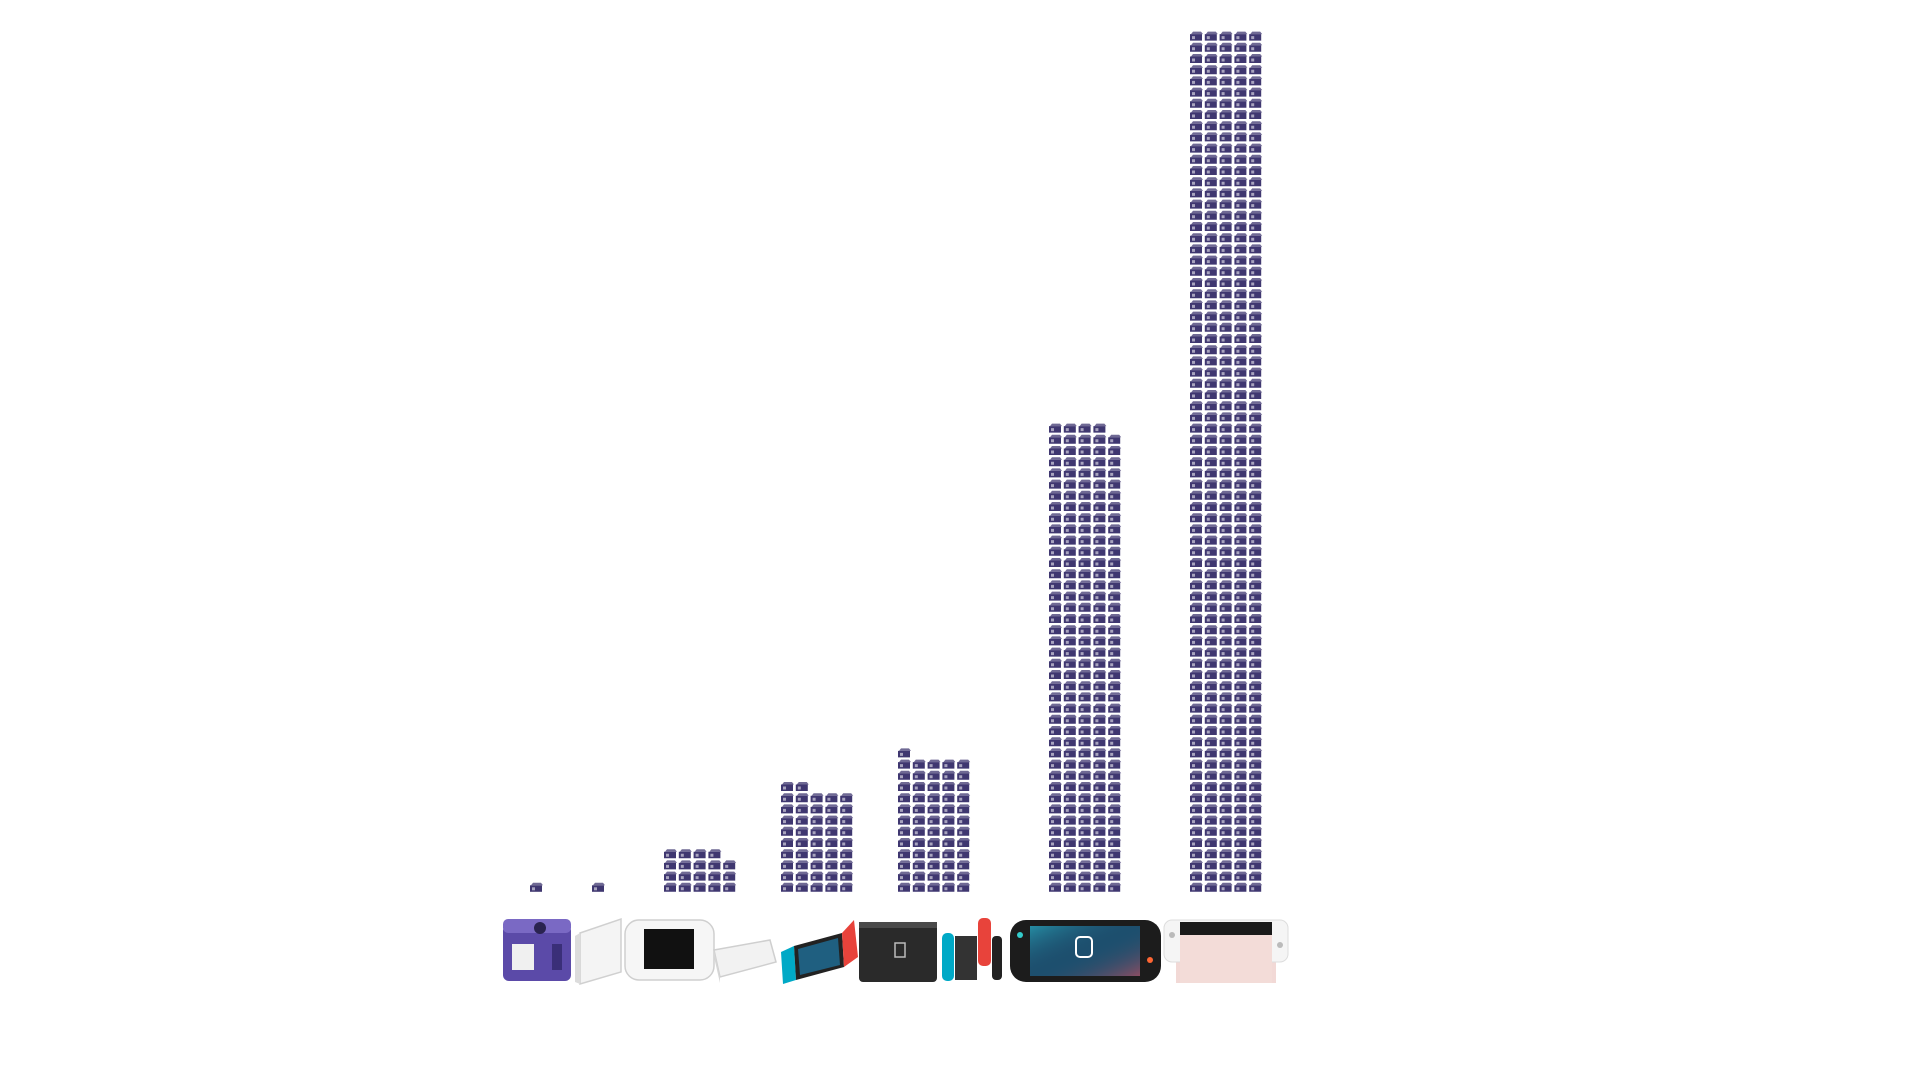 Image resolution: width=1920 pixels, height=1080 pixels. Describe the element at coordinates (537, 950) in the screenshot. I see `console-gamecube` at that location.